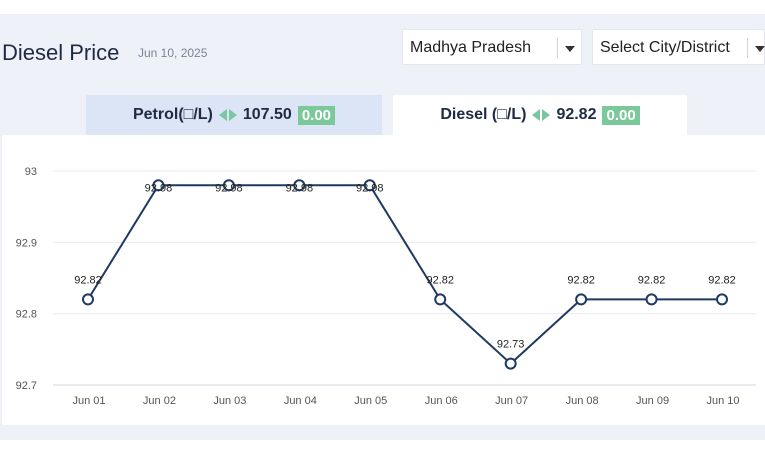 The height and width of the screenshot is (460, 765). I want to click on tab-price: 107.50, so click(267, 114).